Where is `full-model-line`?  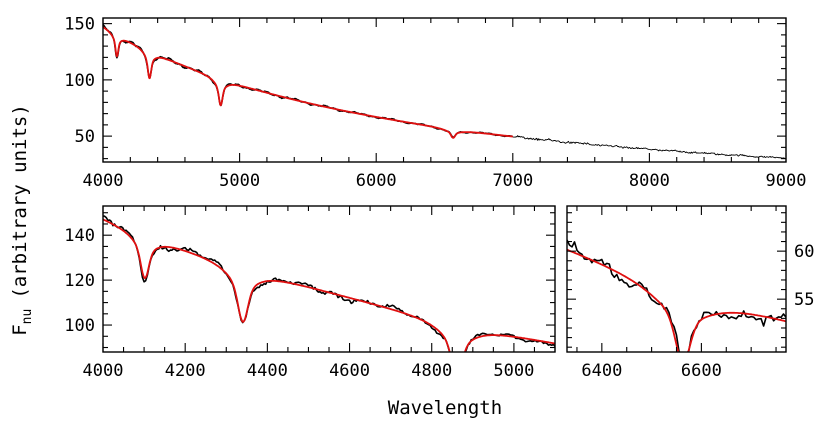 full-model-line is located at coordinates (308, 82).